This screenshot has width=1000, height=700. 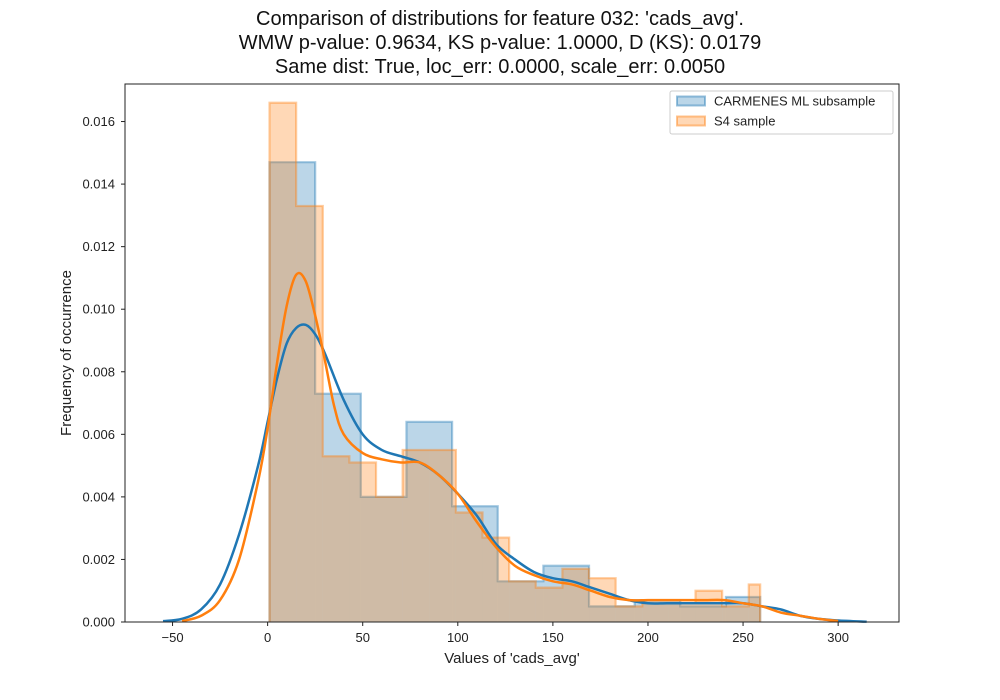 What do you see at coordinates (98, 184) in the screenshot?
I see `y-tick-label: 0.014` at bounding box center [98, 184].